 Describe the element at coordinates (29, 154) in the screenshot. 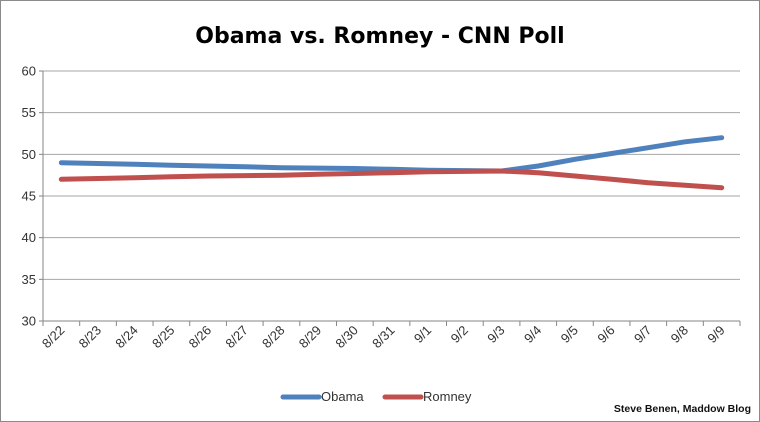

I see `y-tick-label: 50` at that location.